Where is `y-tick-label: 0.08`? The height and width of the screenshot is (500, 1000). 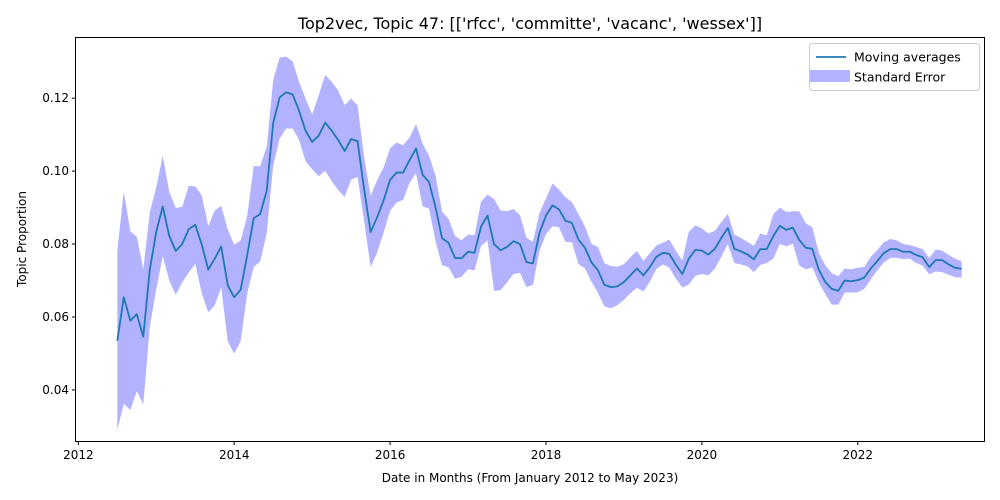
y-tick-label: 0.08 is located at coordinates (55, 244).